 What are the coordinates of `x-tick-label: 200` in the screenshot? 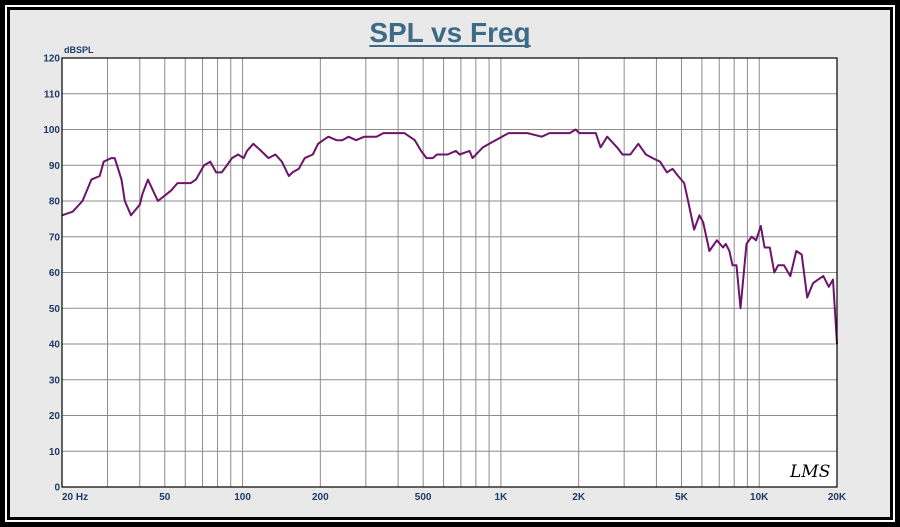 It's located at (320, 497).